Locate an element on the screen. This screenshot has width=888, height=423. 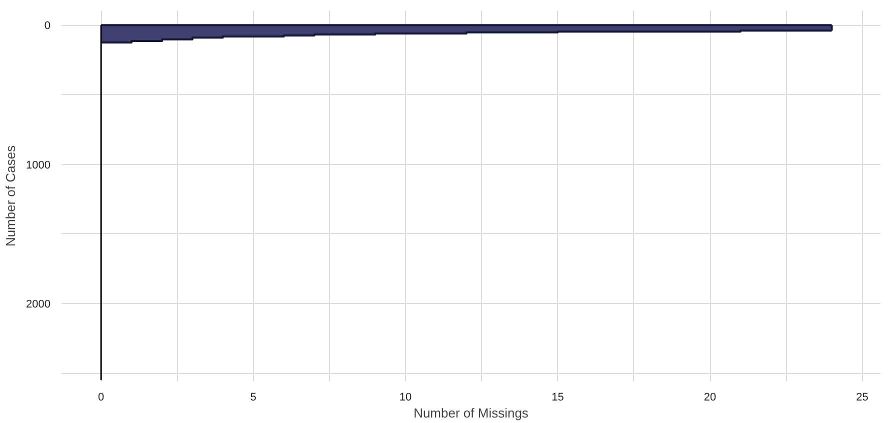
x-tick-label: 15 is located at coordinates (558, 398).